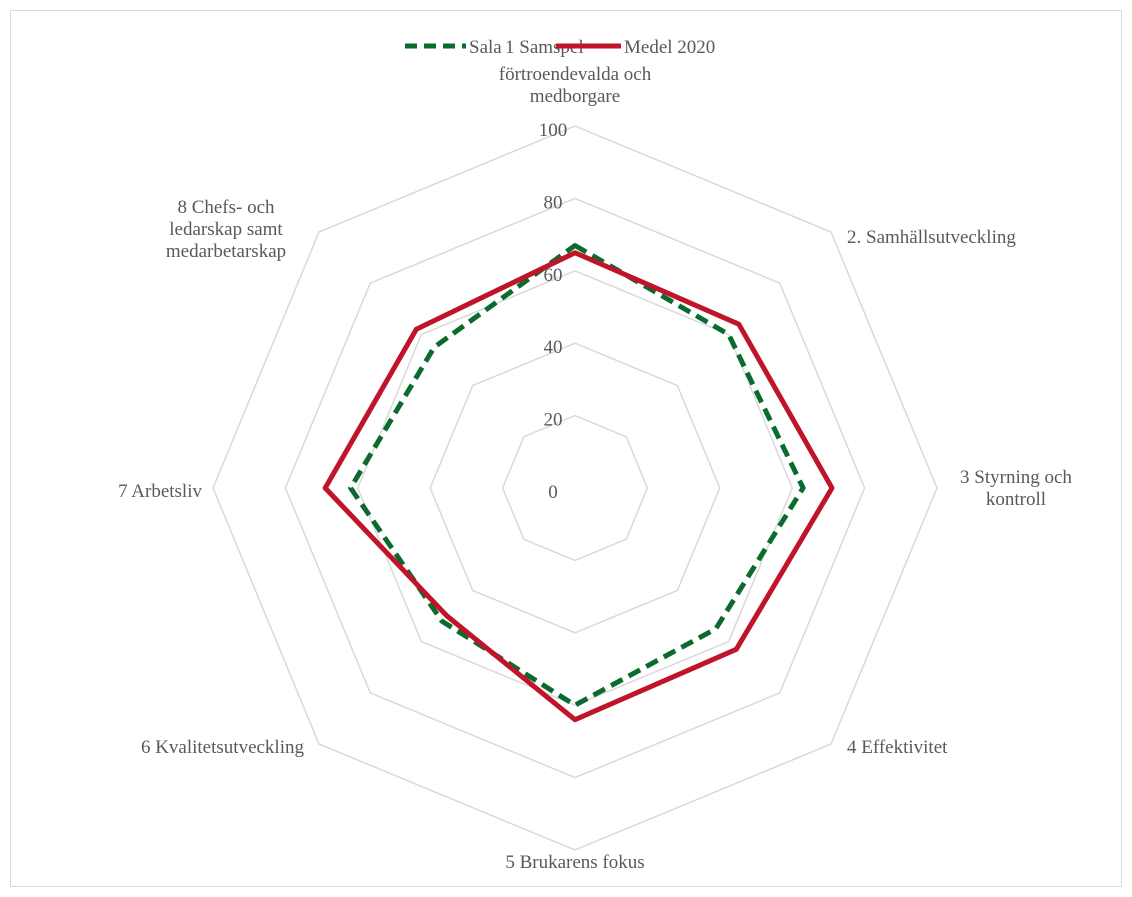 The width and height of the screenshot is (1132, 897). I want to click on category-label-5: 5 Brukarens fokus, so click(574, 862).